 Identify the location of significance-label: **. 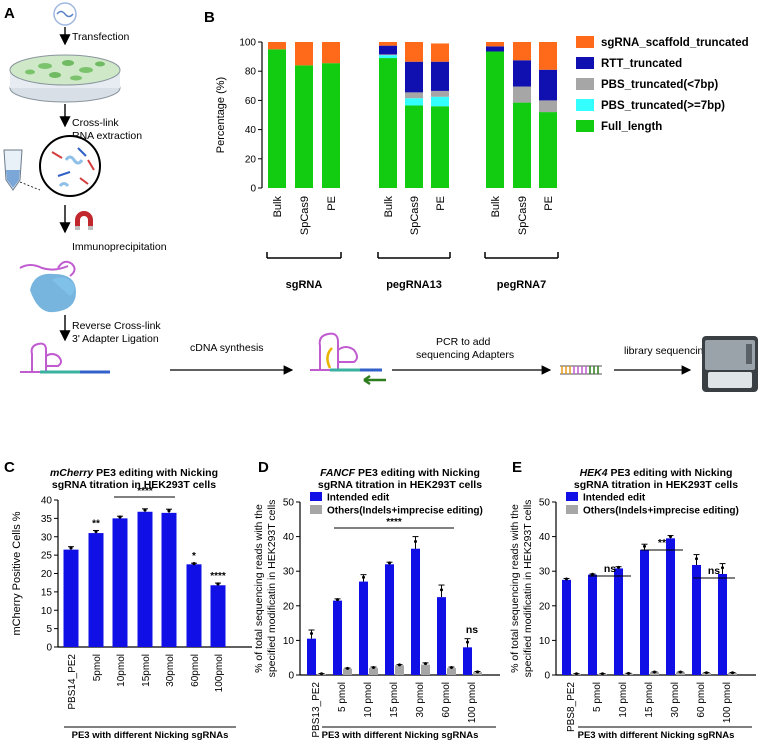
(96, 524).